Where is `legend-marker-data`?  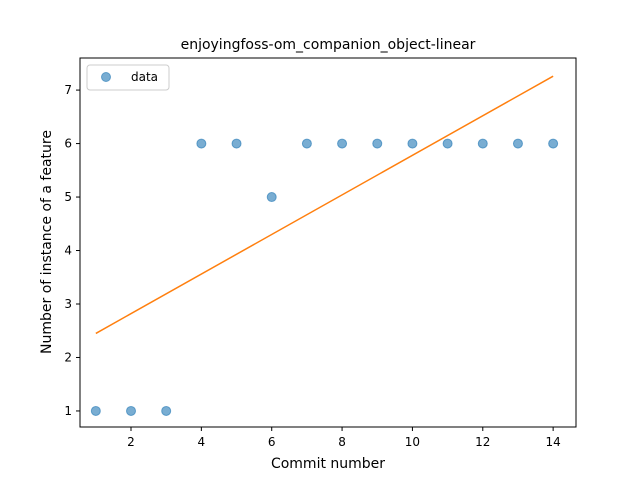
legend-marker-data is located at coordinates (106, 77).